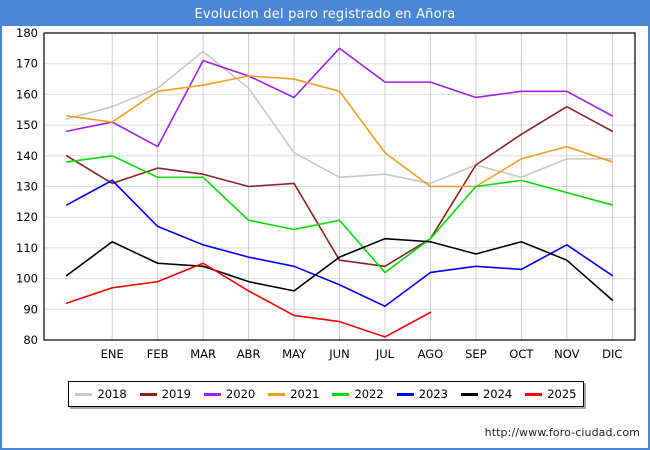 The width and height of the screenshot is (650, 450). I want to click on svg-text: FEB, so click(158, 354).